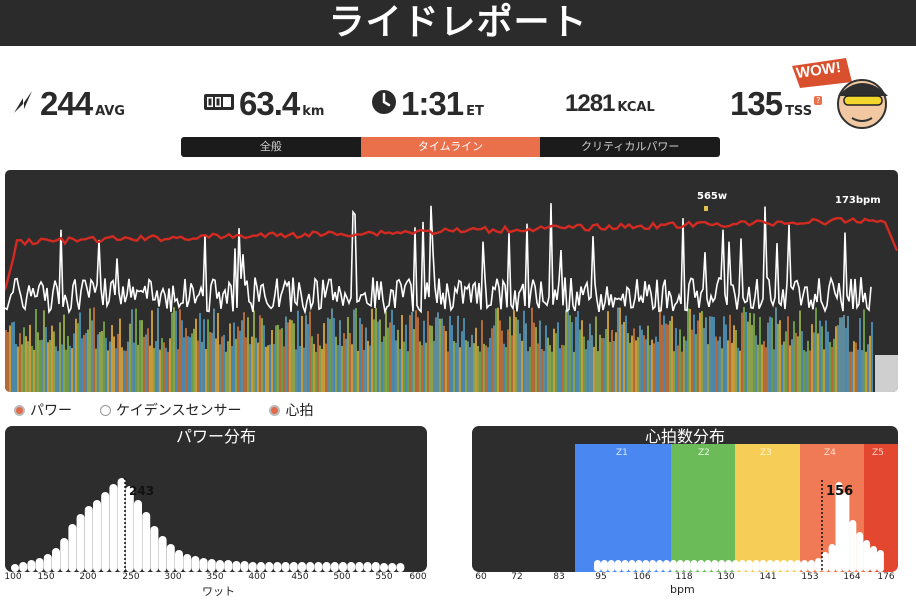 The height and width of the screenshot is (601, 916). Describe the element at coordinates (270, 146) in the screenshot. I see `tab-overview: 全般` at that location.